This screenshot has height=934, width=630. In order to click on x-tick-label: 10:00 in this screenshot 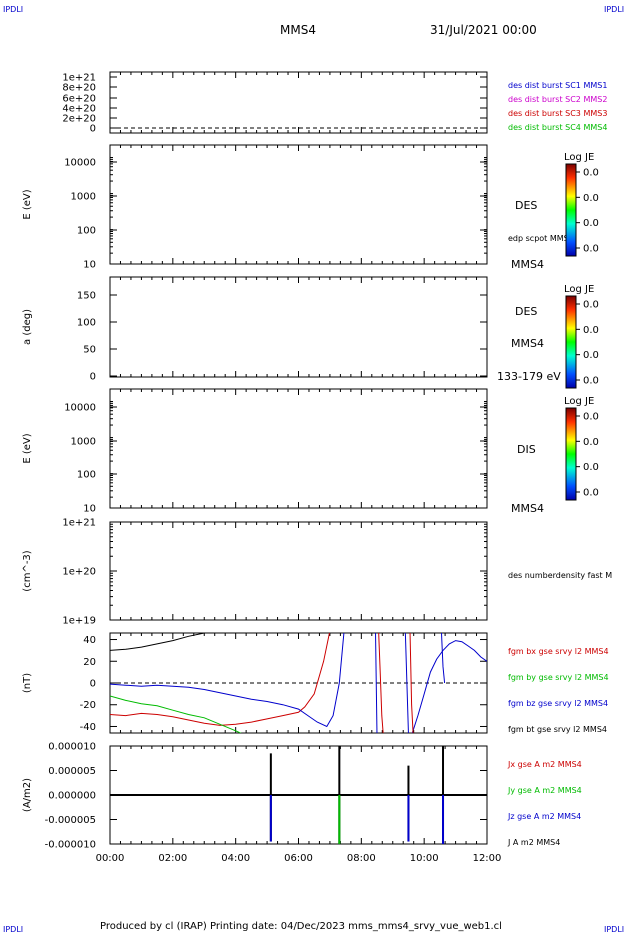, I will do `click(424, 858)`.